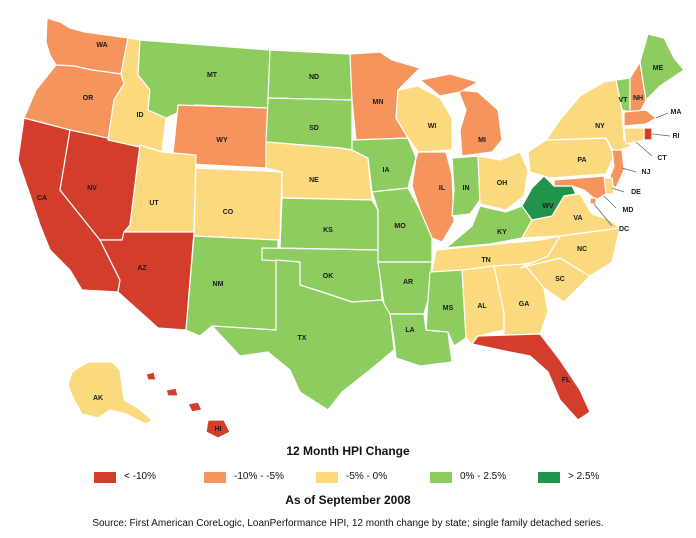 The height and width of the screenshot is (538, 696). Describe the element at coordinates (600, 126) in the screenshot. I see `label-NY: NY` at that location.